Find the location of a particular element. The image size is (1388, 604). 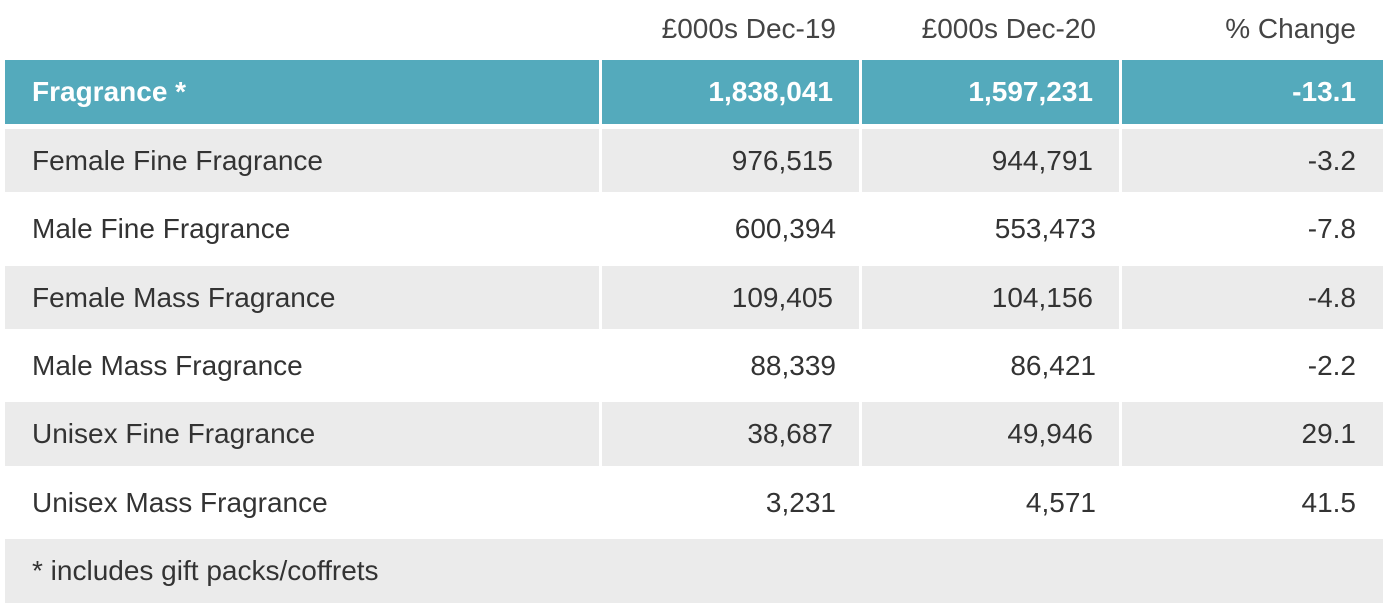

header-change: % Change is located at coordinates (1290, 28).